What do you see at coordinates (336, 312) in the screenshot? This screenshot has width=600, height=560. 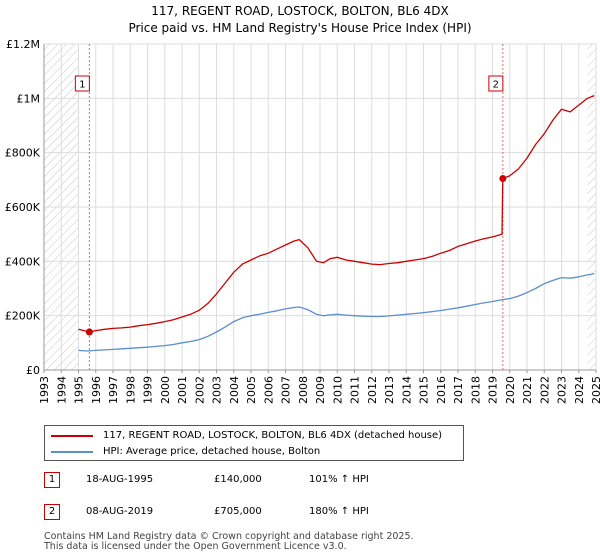 I see `hpi-line` at bounding box center [336, 312].